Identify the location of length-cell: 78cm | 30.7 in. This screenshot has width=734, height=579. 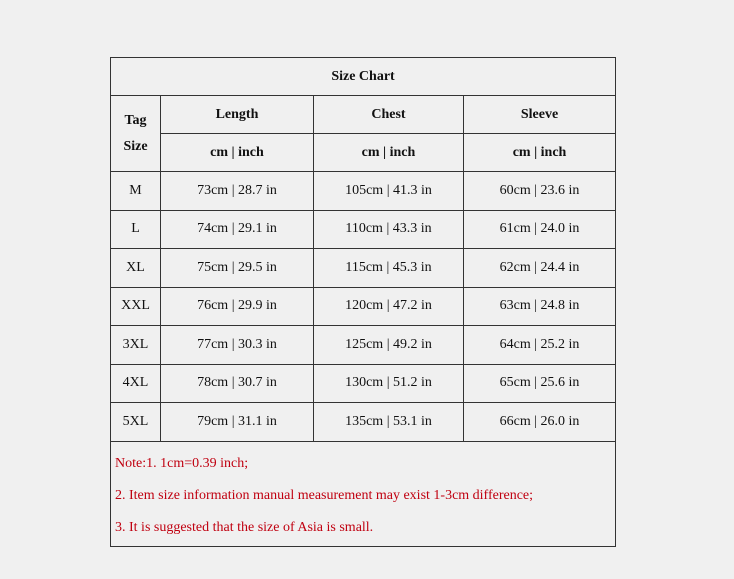
(237, 383).